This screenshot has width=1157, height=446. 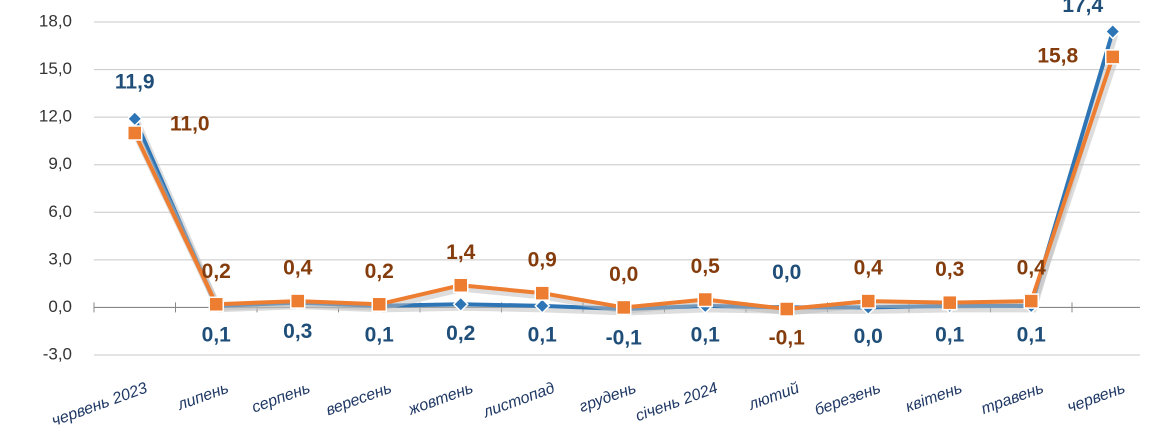 What do you see at coordinates (461, 252) in the screenshot?
I see `data-label: 1,4` at bounding box center [461, 252].